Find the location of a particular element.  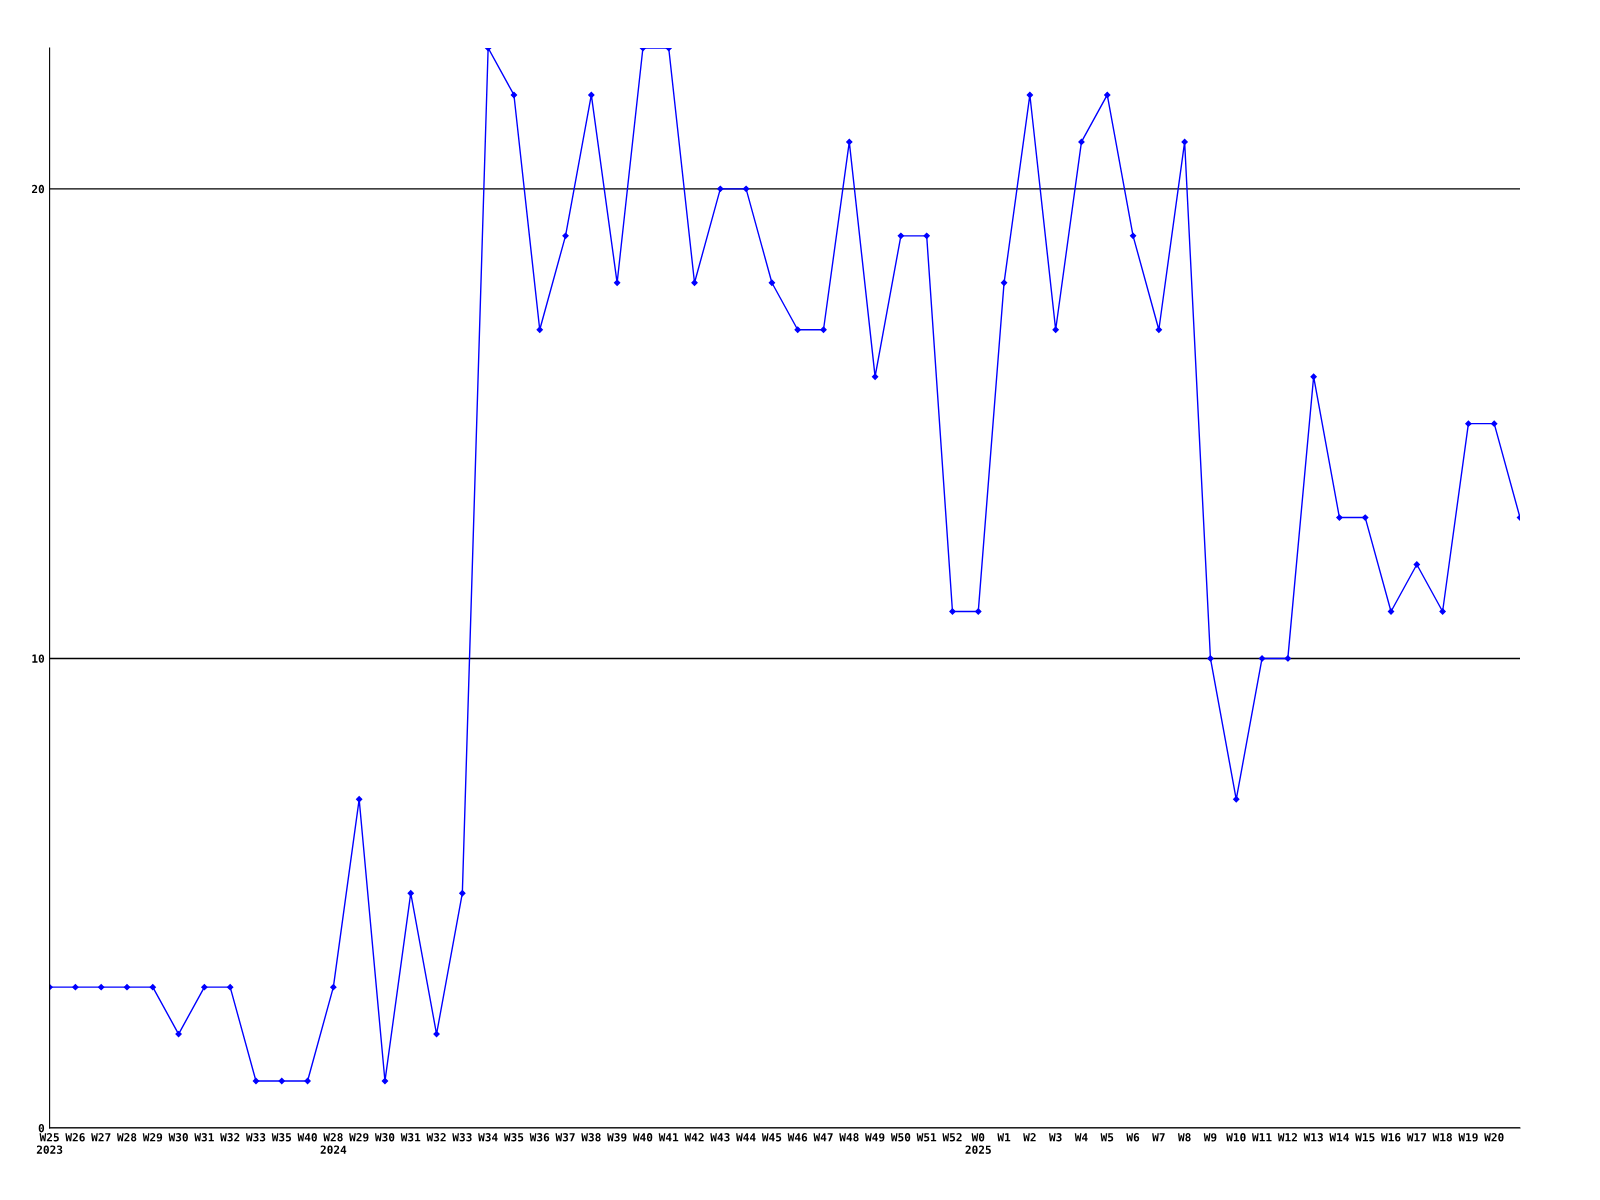

x-tick-label: W39 is located at coordinates (617, 1137).